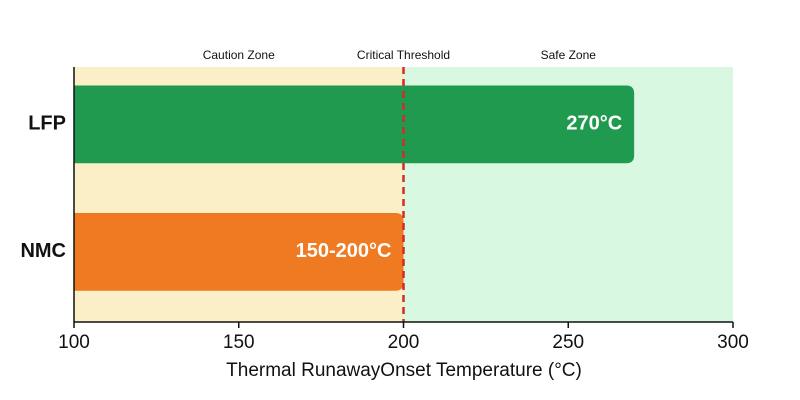  I want to click on threshold-label: Critical Threshold, so click(403, 55).